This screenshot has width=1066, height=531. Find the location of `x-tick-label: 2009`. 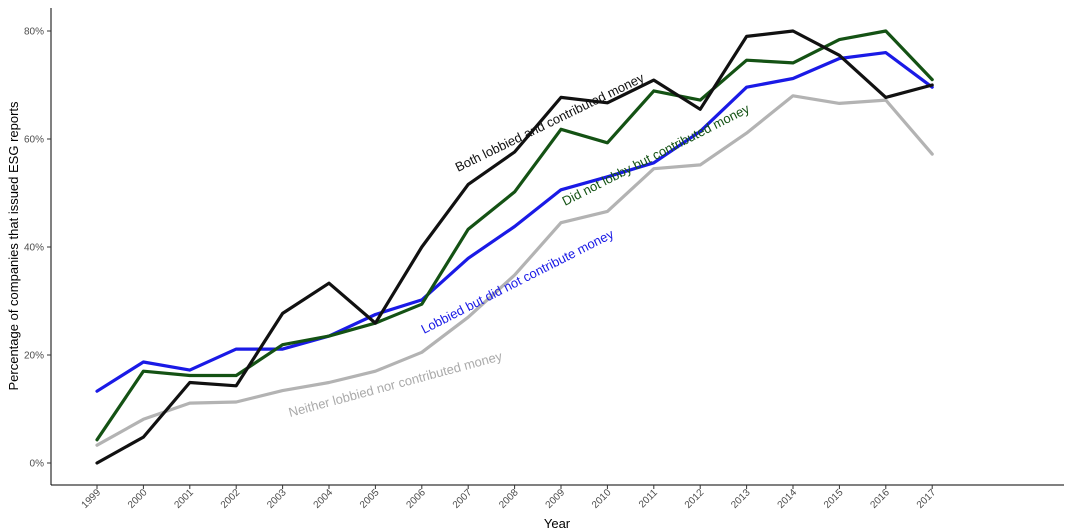

x-tick-label: 2009 is located at coordinates (556, 499).